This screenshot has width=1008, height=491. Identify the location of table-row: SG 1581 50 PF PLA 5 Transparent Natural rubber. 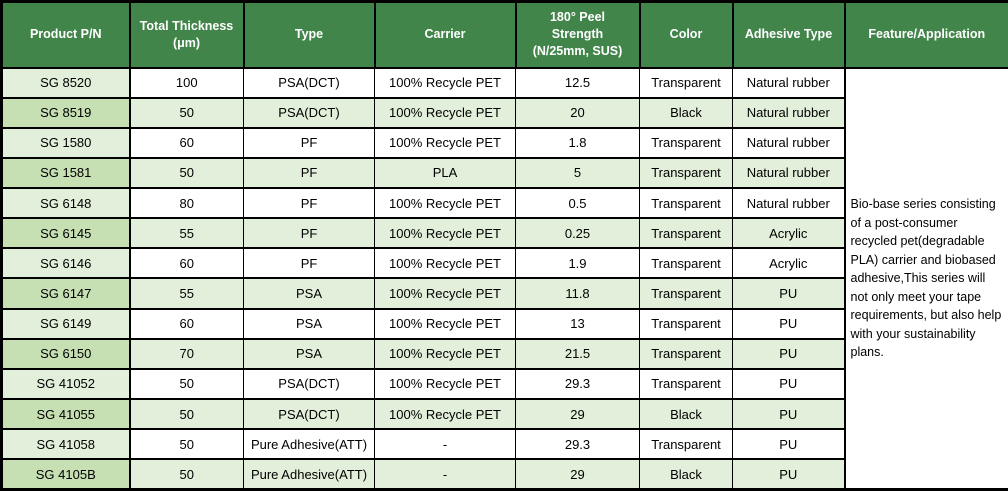
(504, 173).